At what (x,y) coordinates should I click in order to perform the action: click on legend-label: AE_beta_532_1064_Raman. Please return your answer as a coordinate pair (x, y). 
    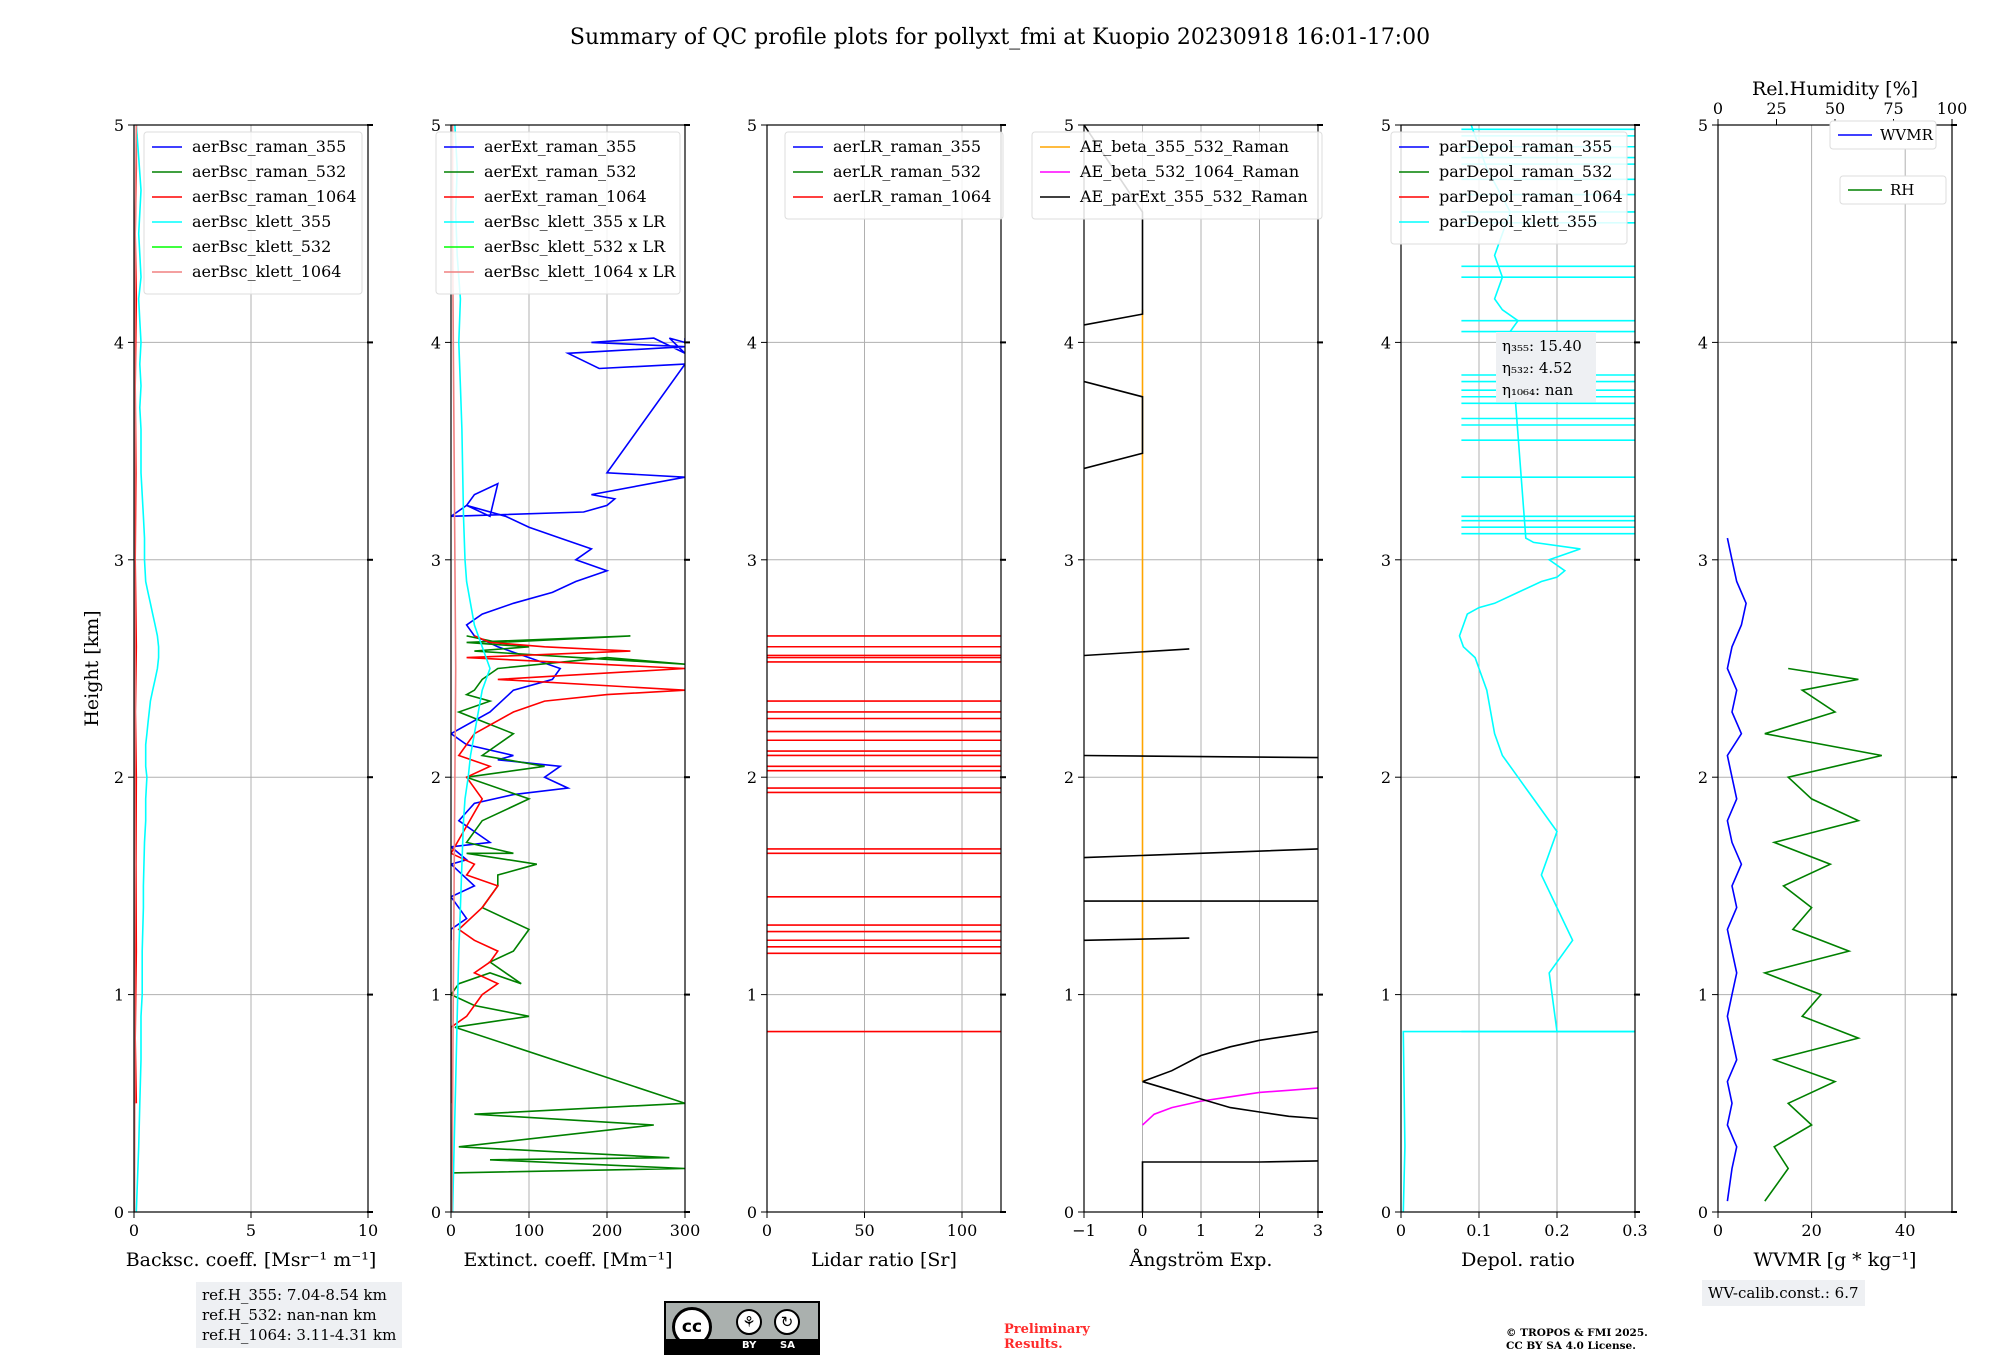
    Looking at the image, I should click on (1189, 171).